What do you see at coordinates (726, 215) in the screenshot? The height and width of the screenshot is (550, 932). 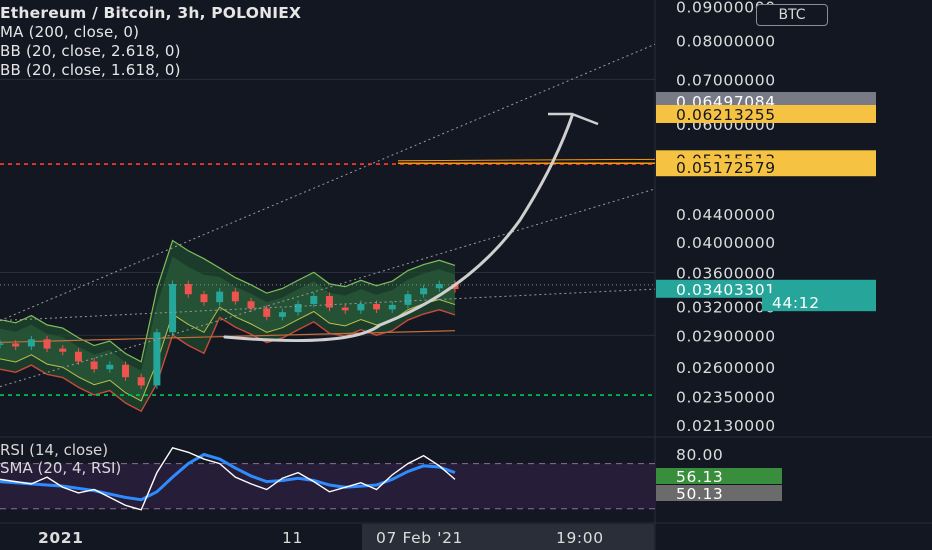 I see `price-tick-label: 0.04400000` at bounding box center [726, 215].